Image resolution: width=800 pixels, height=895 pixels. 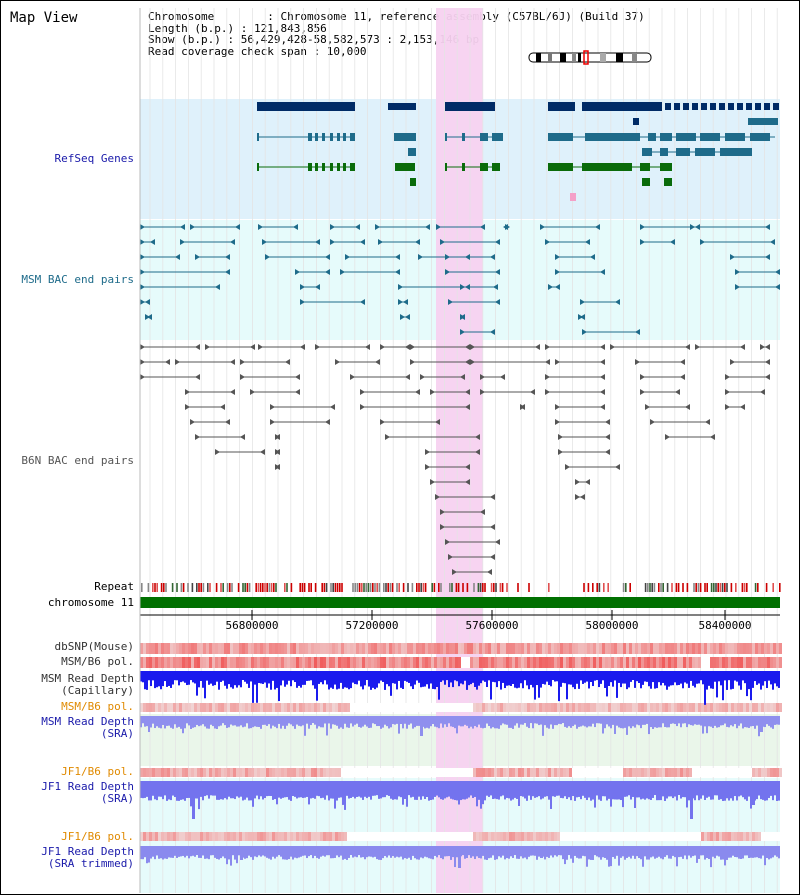 I want to click on depth-spike, so click(x=691, y=800).